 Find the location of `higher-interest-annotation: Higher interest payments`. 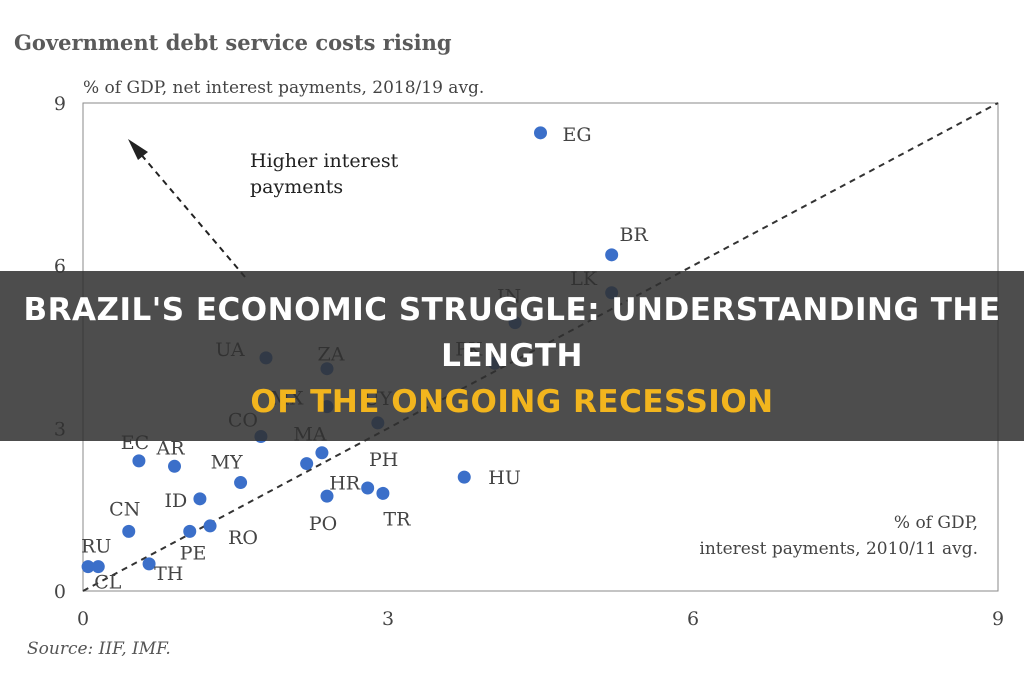

higher-interest-annotation: Higher interest payments is located at coordinates (263, 208).